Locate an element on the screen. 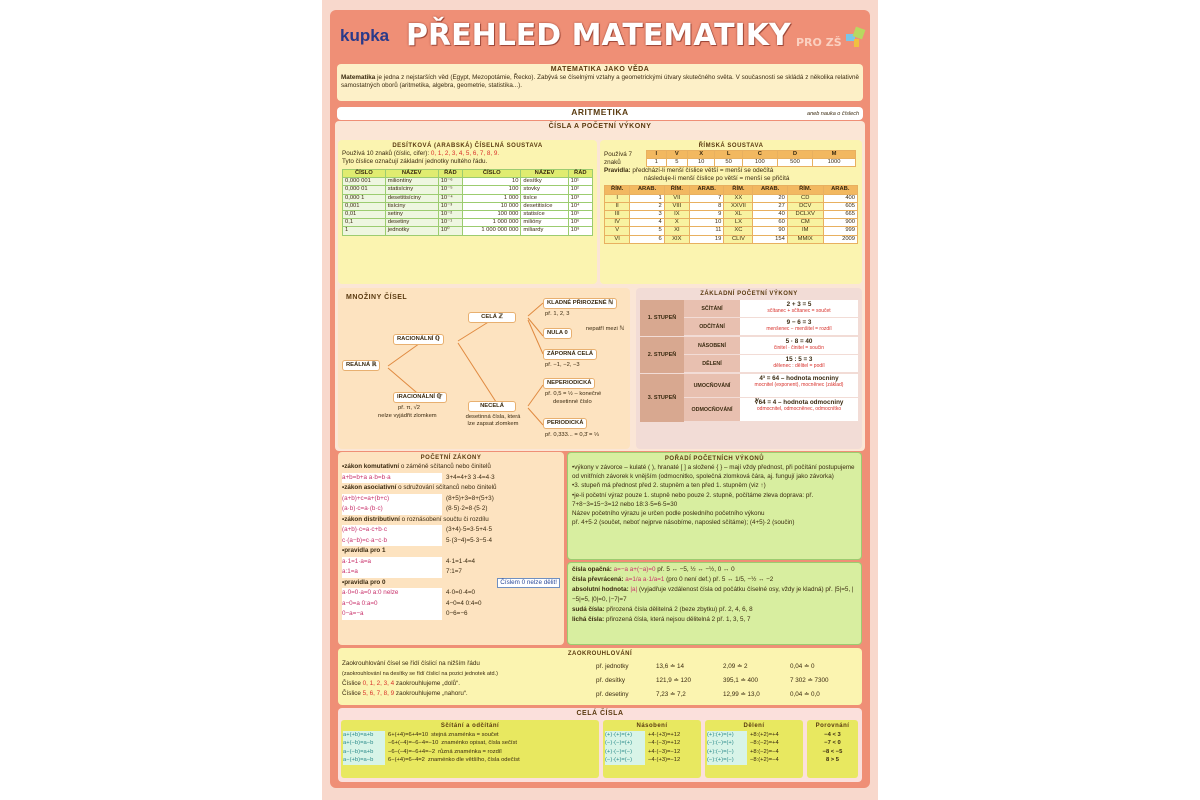 This screenshot has width=1200, height=800. table-cell: 10⁻⁶ is located at coordinates (450, 182).